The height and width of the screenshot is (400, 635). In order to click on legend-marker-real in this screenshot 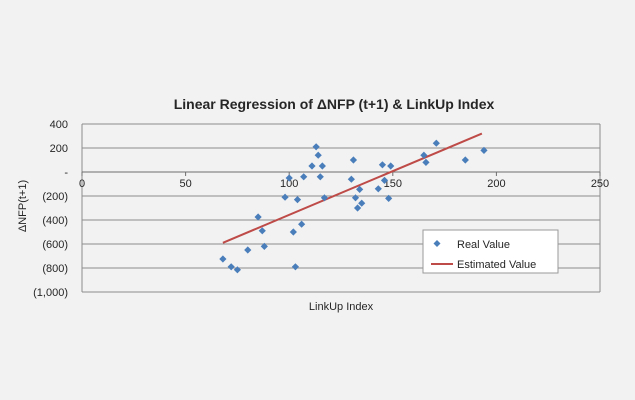, I will do `click(437, 243)`.